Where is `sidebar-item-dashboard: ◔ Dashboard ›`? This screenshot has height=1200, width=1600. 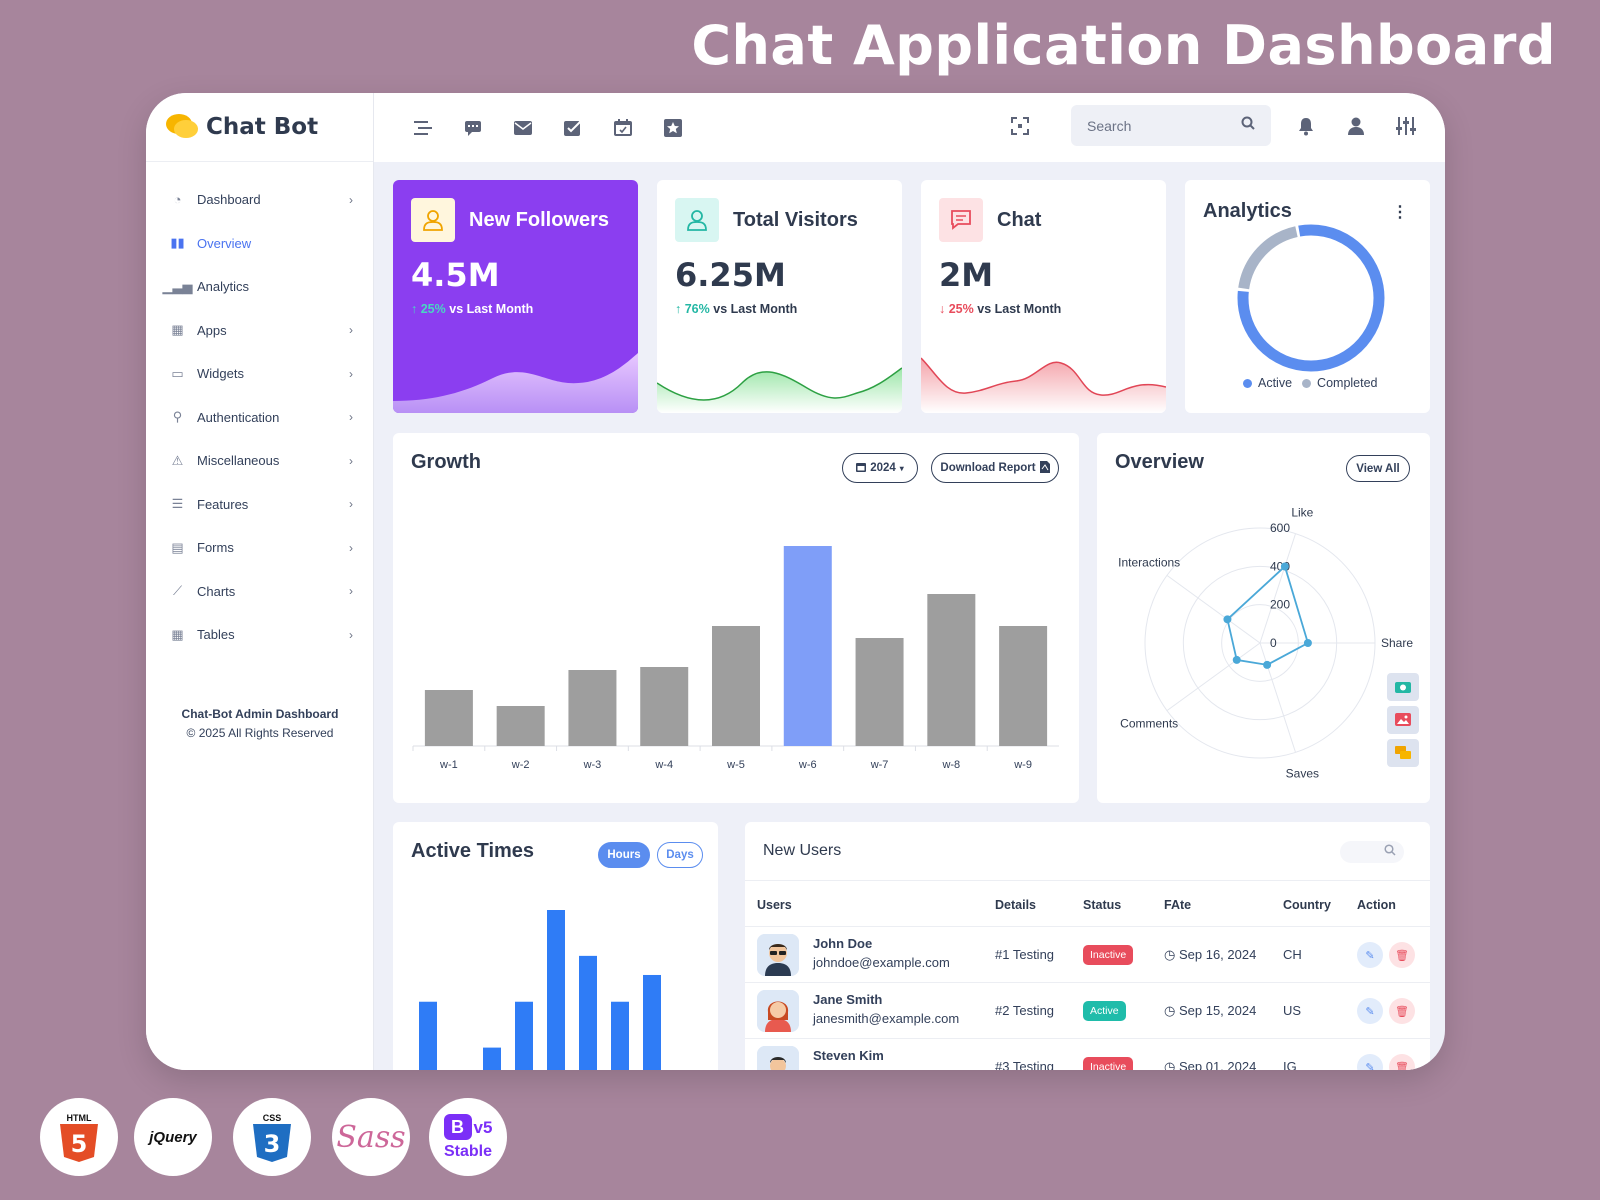 sidebar-item-dashboard: ◔ Dashboard › is located at coordinates (259, 200).